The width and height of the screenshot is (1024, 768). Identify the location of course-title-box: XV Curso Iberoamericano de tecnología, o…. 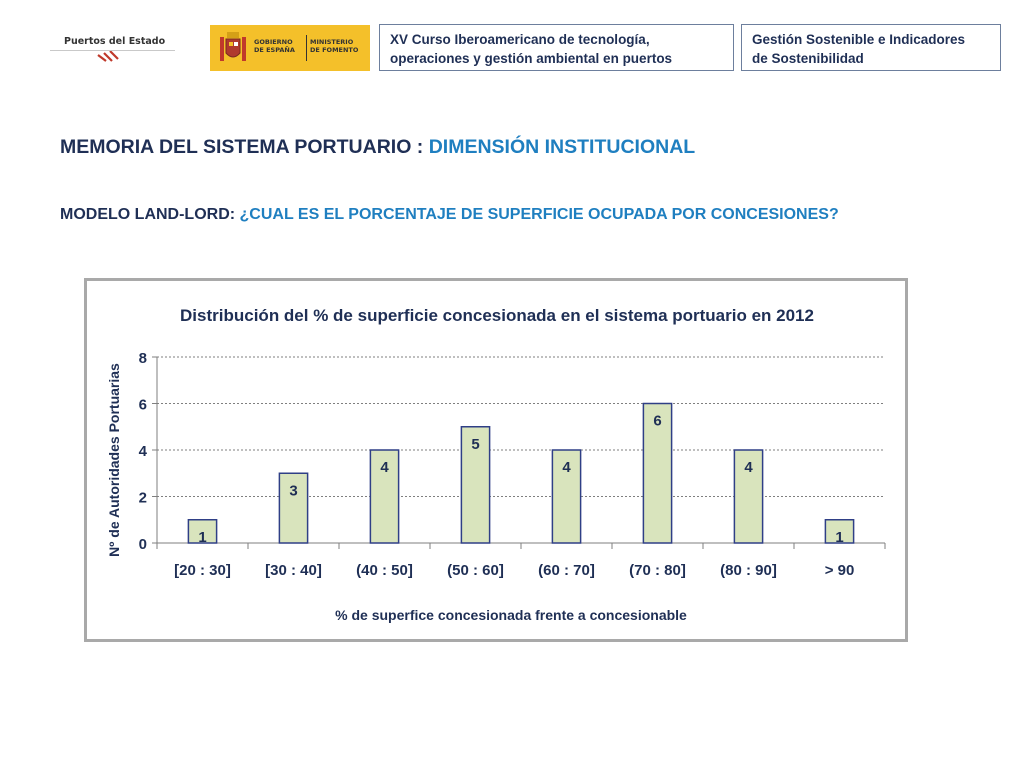
(556, 47).